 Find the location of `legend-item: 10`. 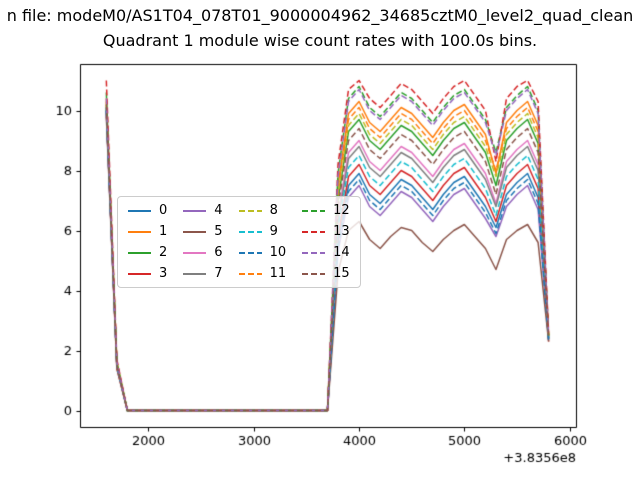

legend-item: 10 is located at coordinates (262, 252).